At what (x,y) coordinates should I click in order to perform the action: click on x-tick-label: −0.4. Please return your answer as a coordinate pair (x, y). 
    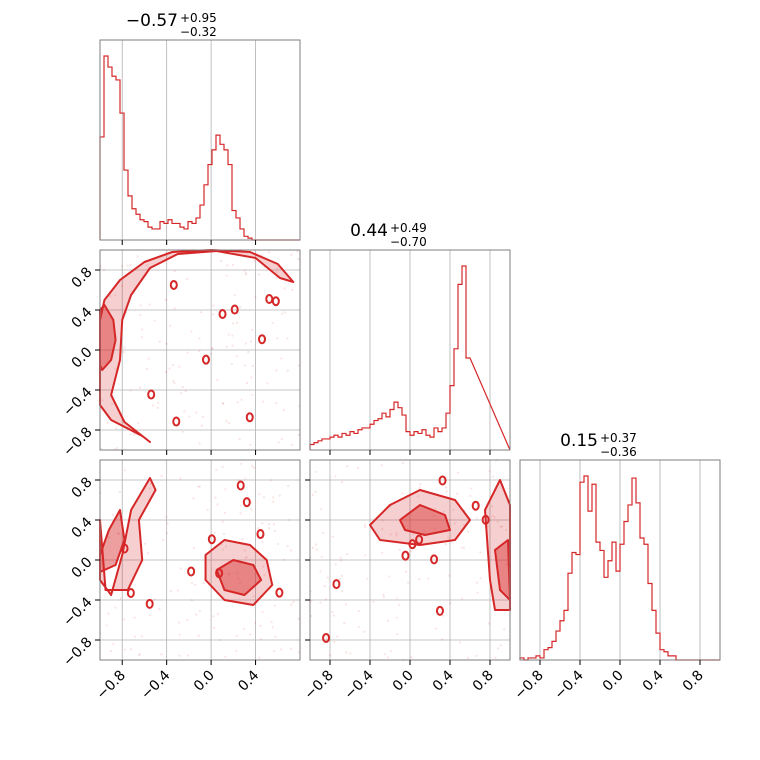
    Looking at the image, I should click on (155, 684).